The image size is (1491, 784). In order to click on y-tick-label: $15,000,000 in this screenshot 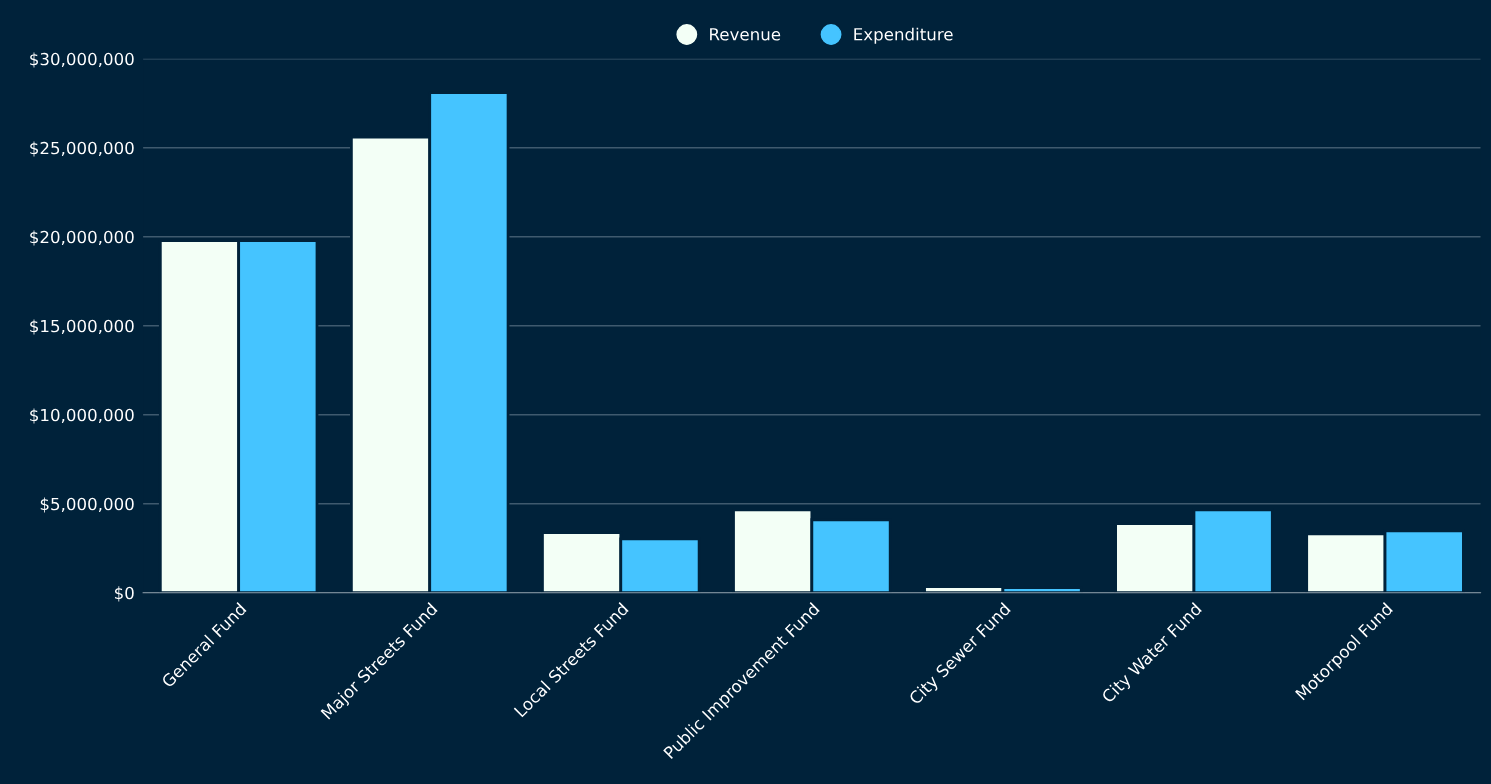, I will do `click(82, 327)`.